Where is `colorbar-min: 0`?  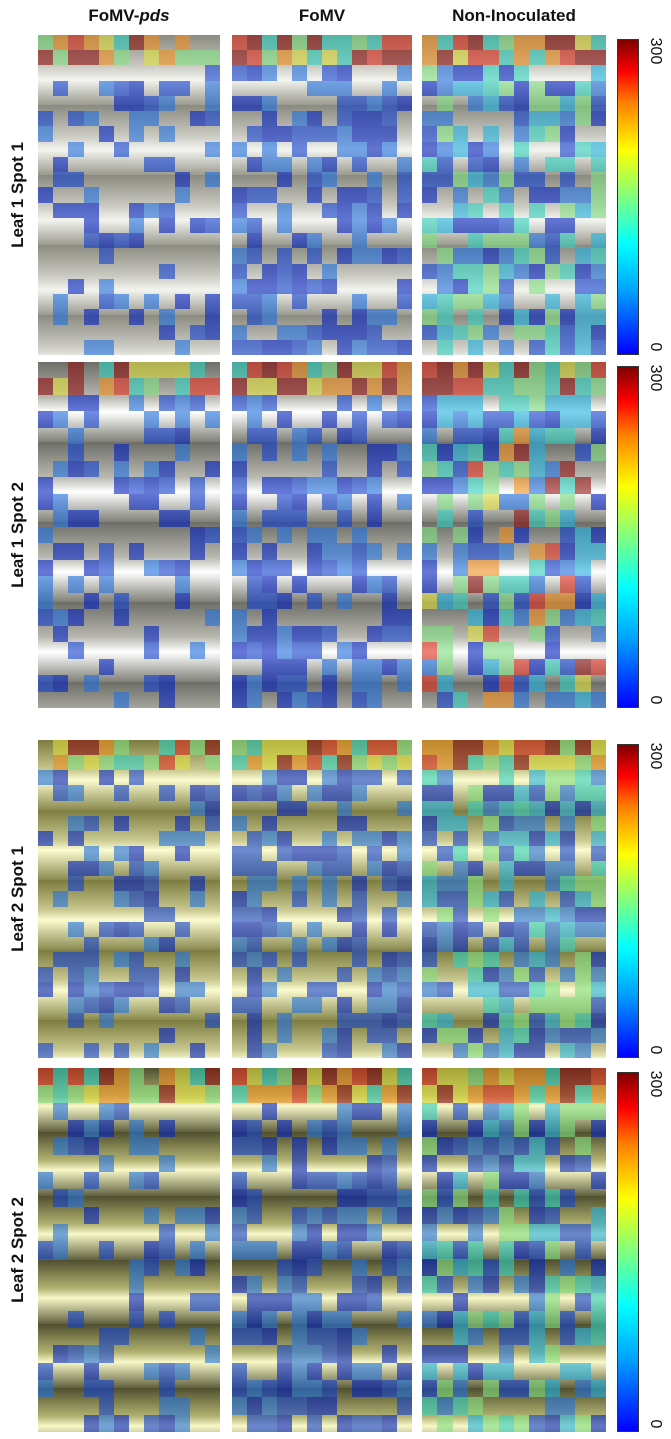 colorbar-min: 0 is located at coordinates (655, 700).